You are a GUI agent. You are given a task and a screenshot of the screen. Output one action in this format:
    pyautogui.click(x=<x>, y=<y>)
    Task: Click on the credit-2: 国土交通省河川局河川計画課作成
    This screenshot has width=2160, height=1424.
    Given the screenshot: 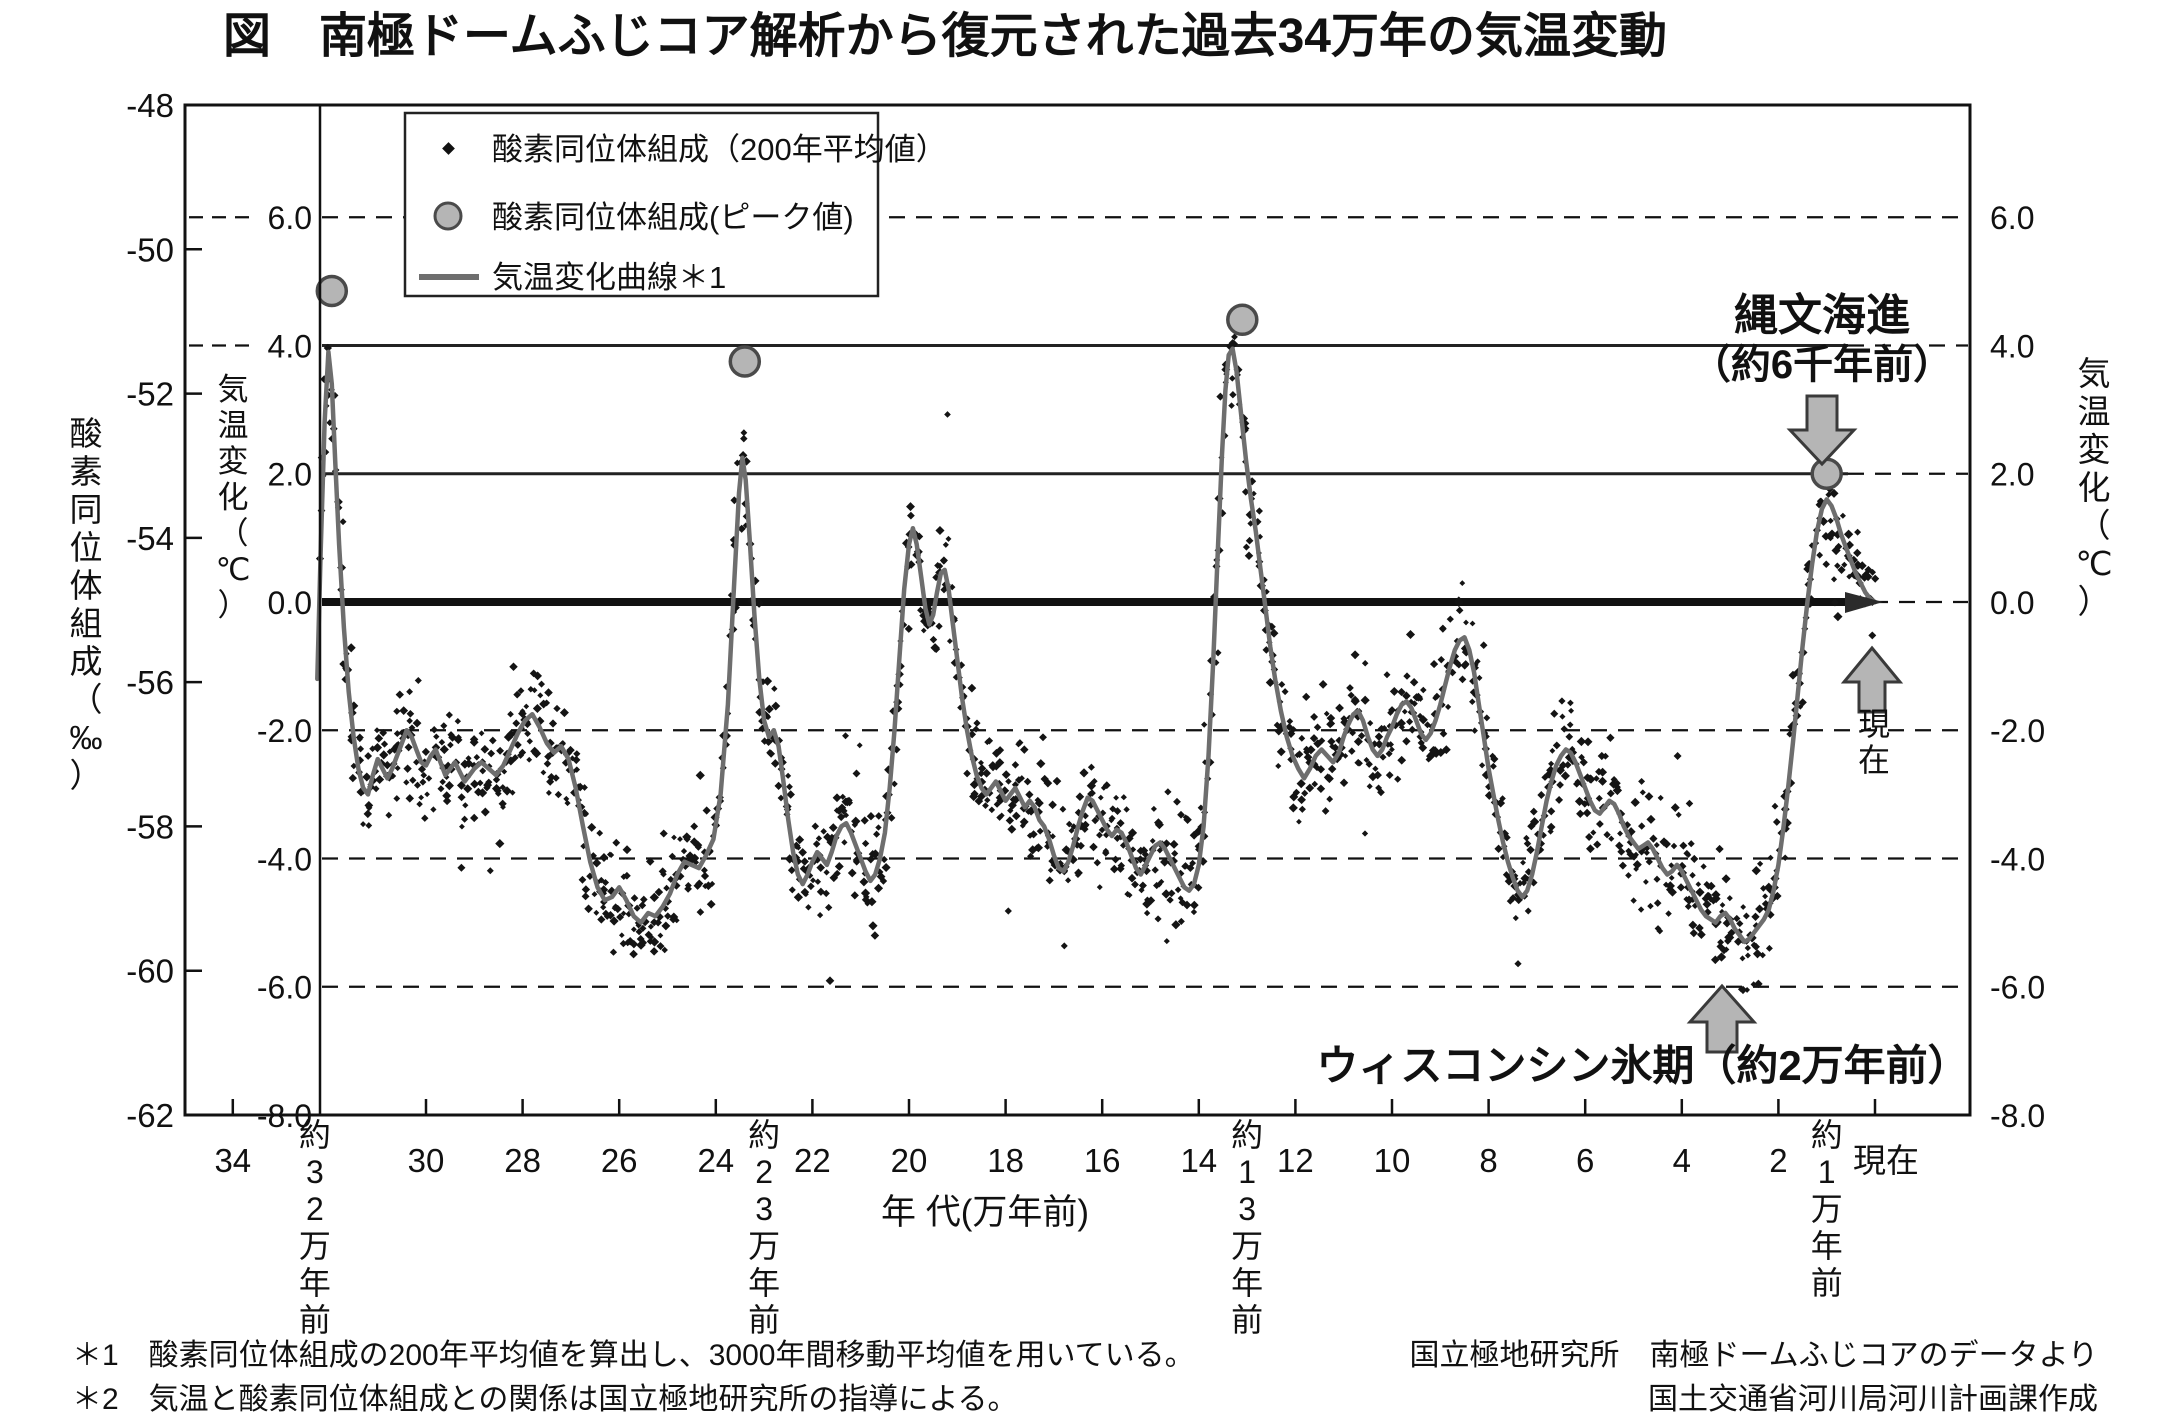 What is the action you would take?
    pyautogui.click(x=1873, y=1399)
    